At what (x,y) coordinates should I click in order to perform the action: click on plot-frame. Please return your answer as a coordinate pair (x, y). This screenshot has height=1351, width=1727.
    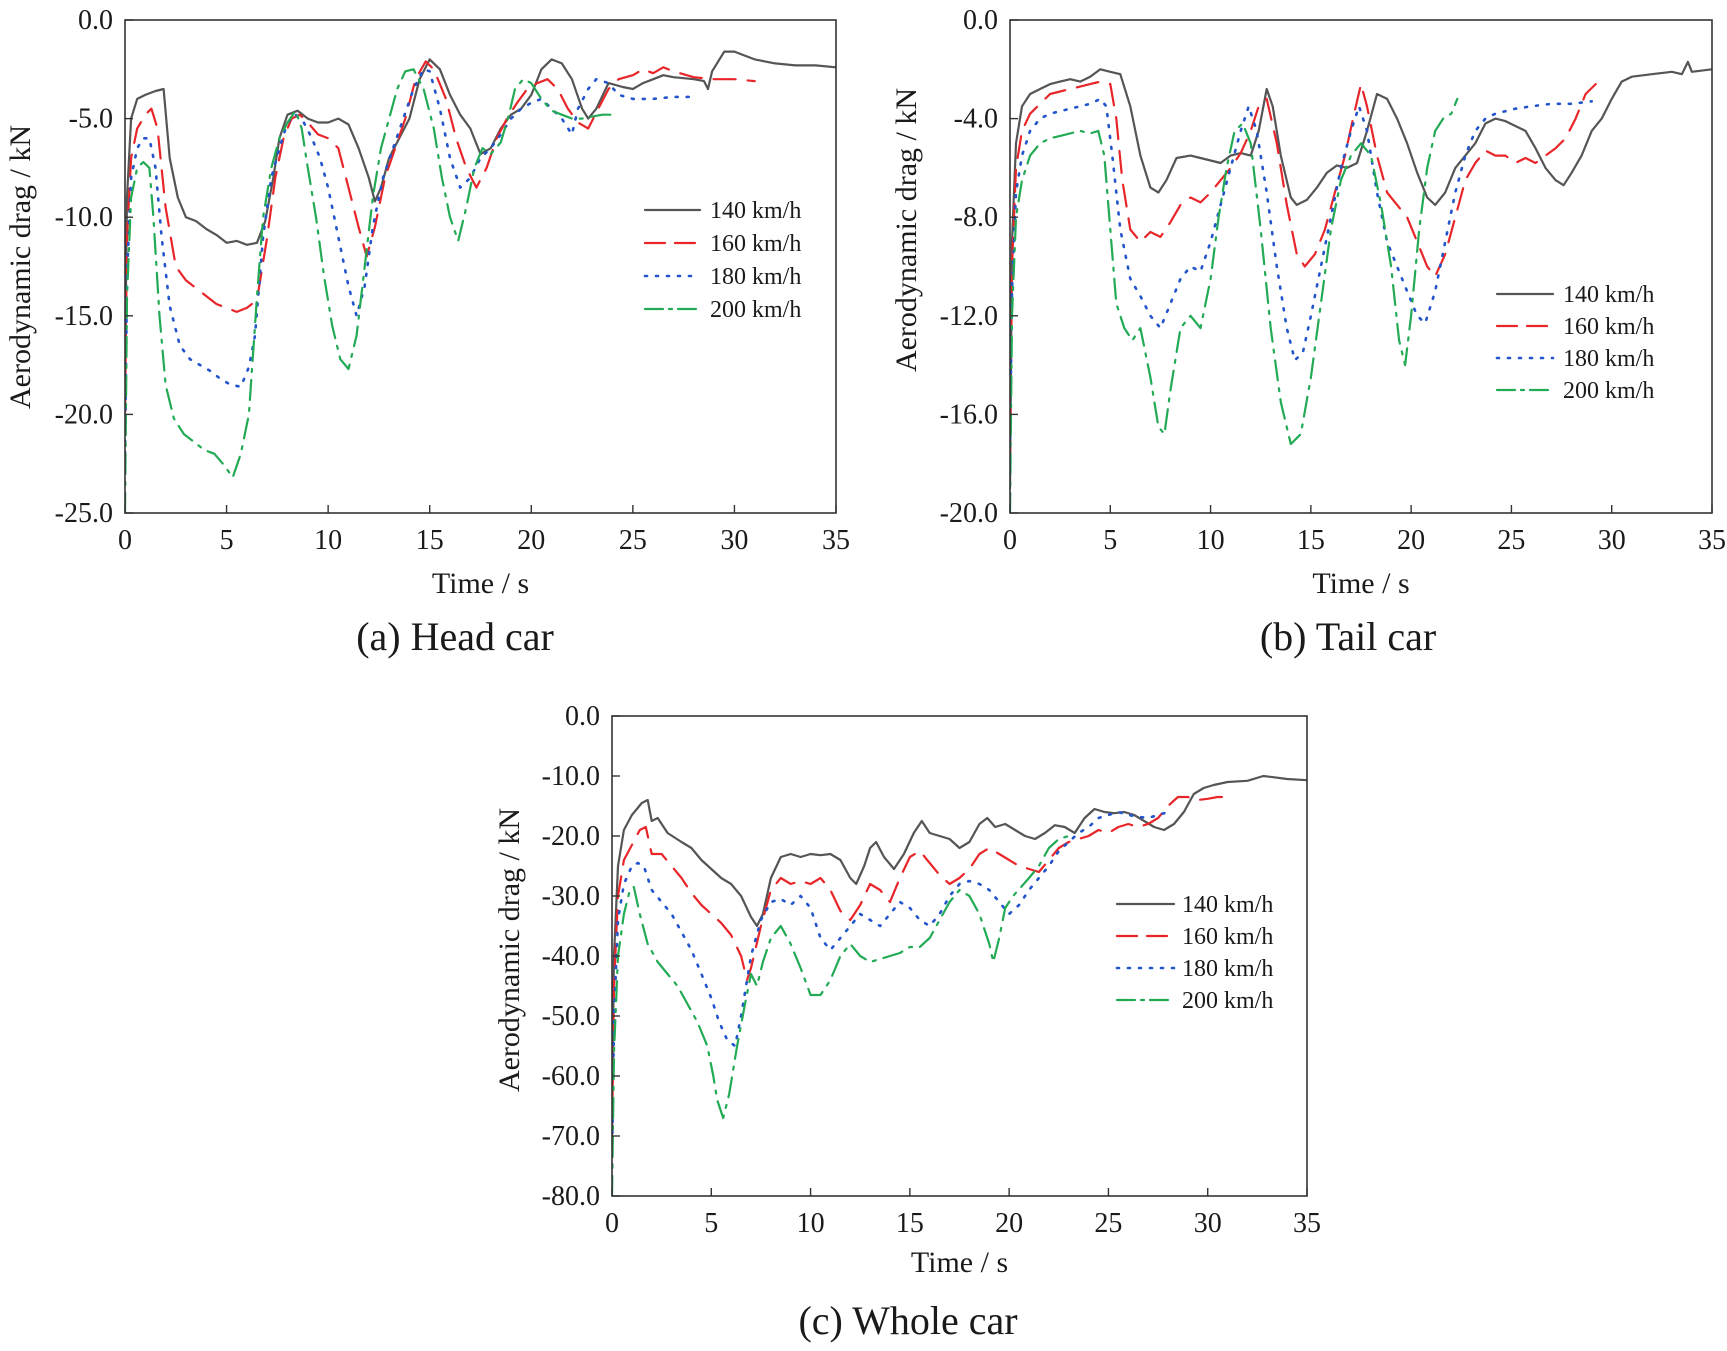
    Looking at the image, I should click on (1361, 266).